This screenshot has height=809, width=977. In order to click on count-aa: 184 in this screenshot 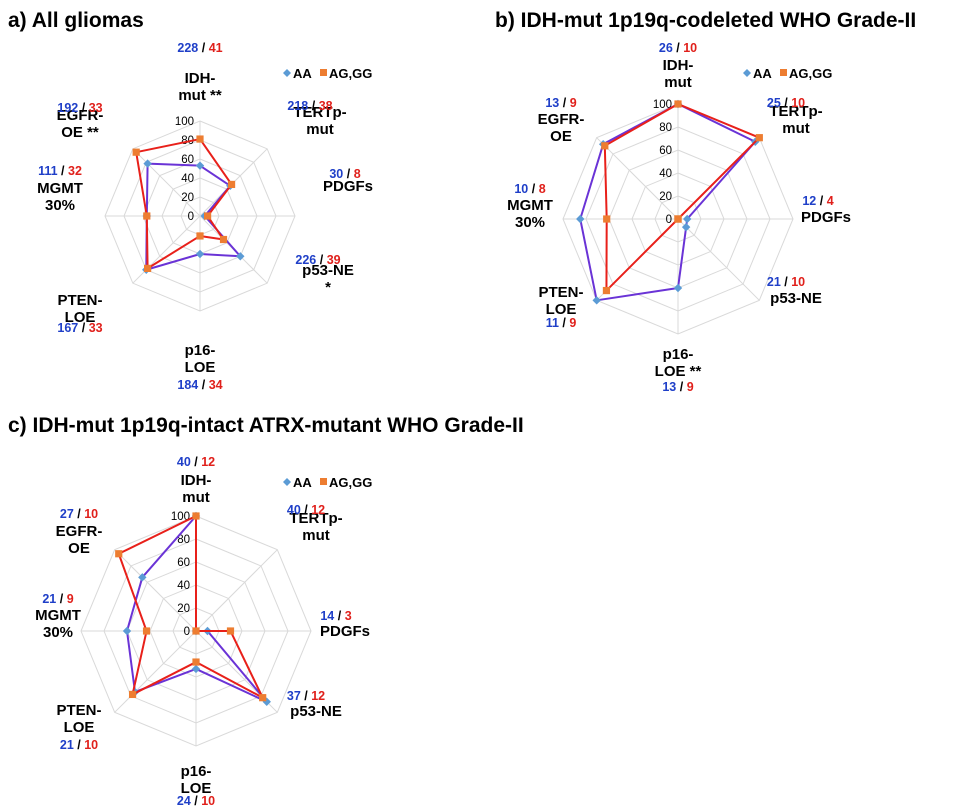, I will do `click(187, 385)`.